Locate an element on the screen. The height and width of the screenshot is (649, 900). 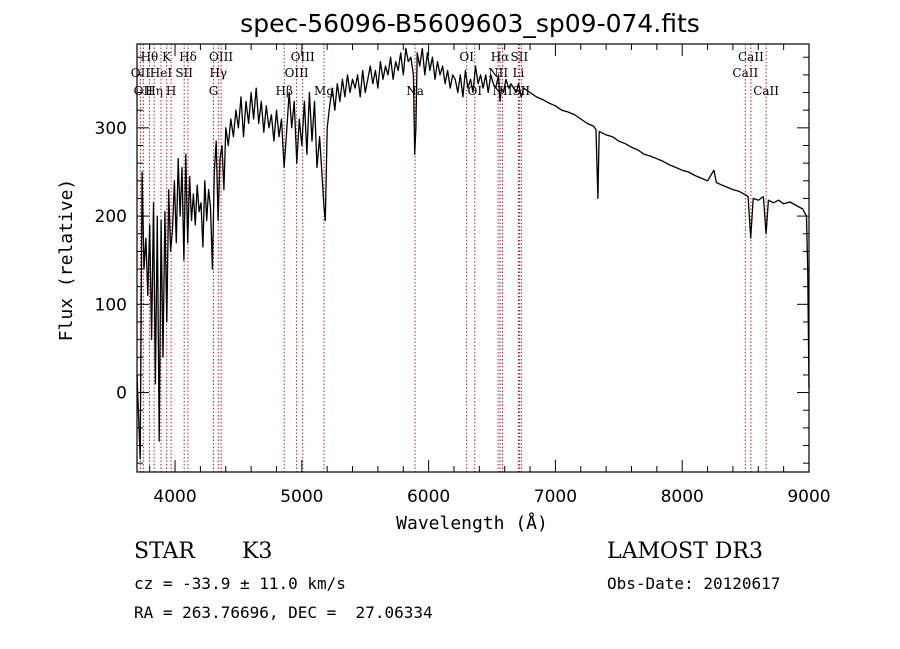
line-marker-label-22: Li is located at coordinates (518, 73).